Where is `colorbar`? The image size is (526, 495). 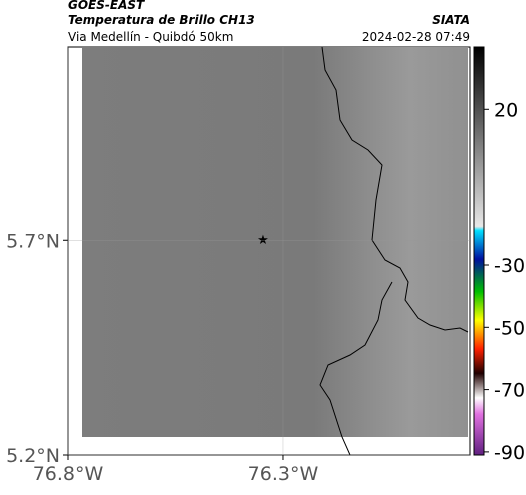
colorbar is located at coordinates (479, 251).